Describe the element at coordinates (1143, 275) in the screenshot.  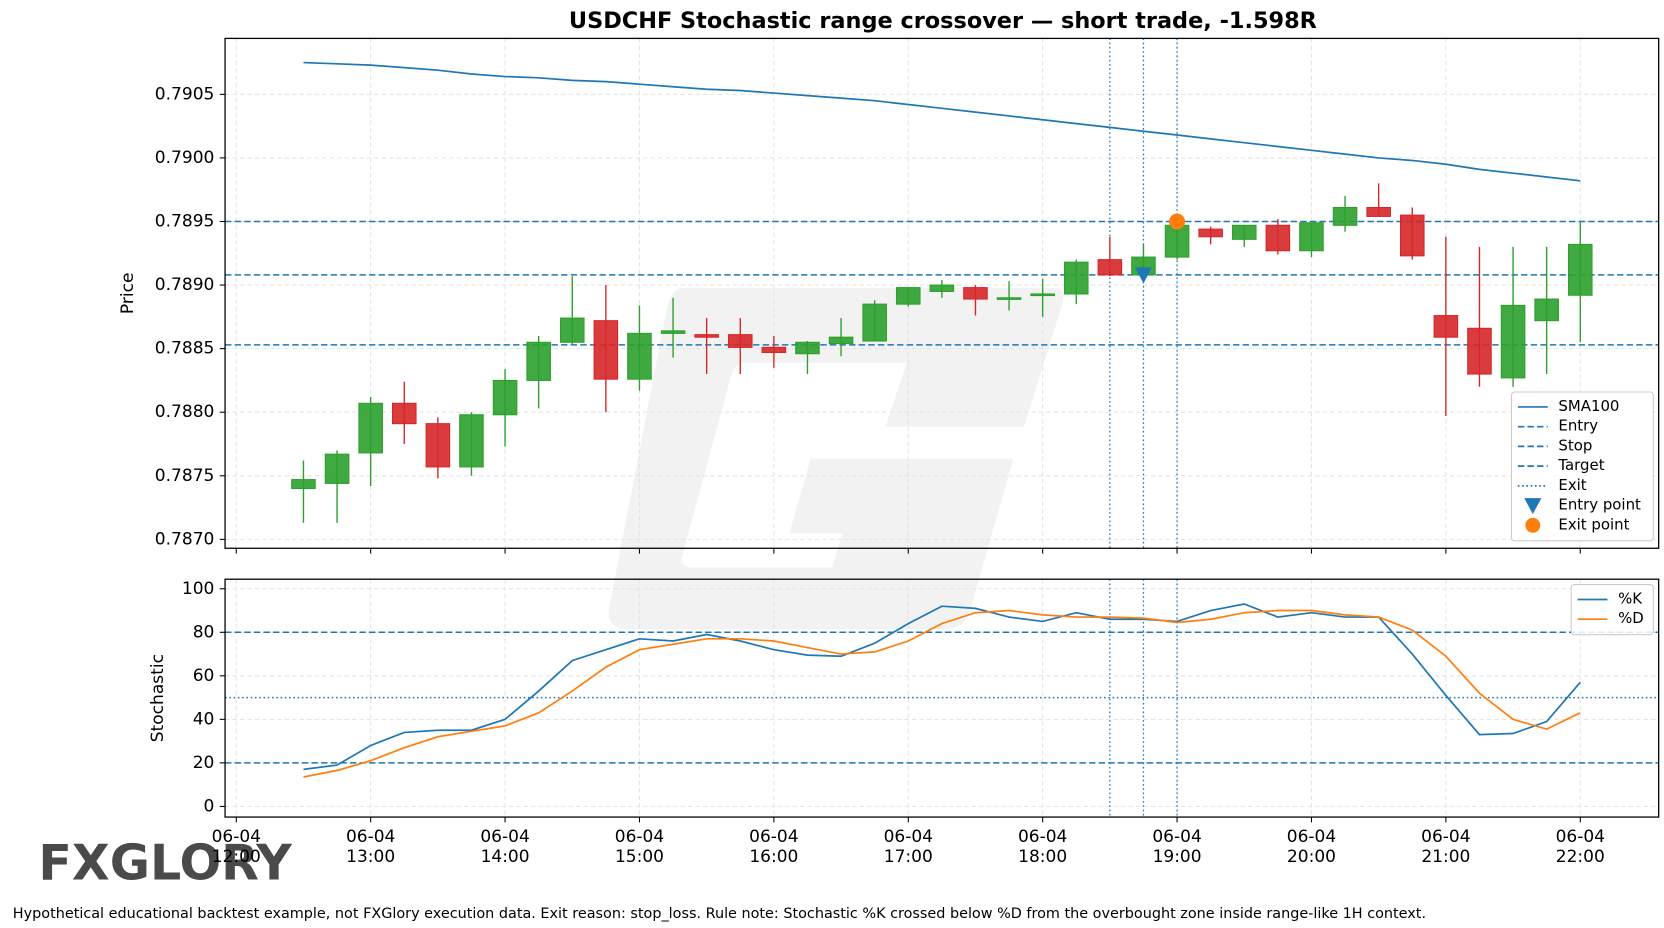
I see `entry-marker` at that location.